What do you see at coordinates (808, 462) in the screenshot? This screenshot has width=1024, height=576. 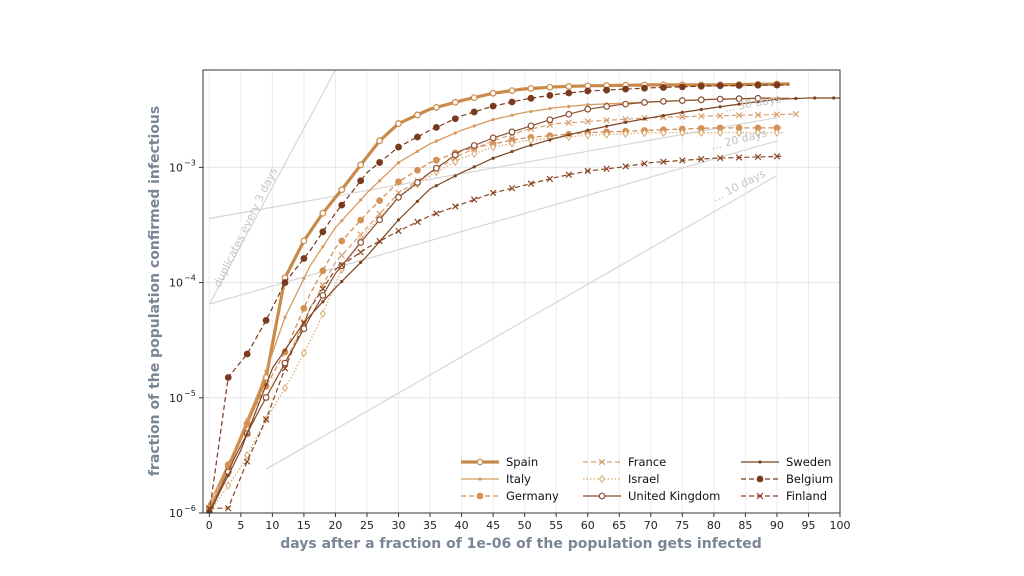 I see `legend-label: Sweden` at bounding box center [808, 462].